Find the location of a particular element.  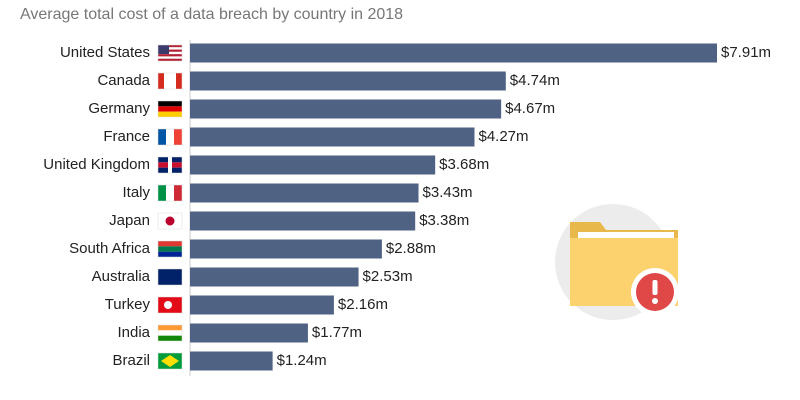

value-label: $4.67m is located at coordinates (530, 108).